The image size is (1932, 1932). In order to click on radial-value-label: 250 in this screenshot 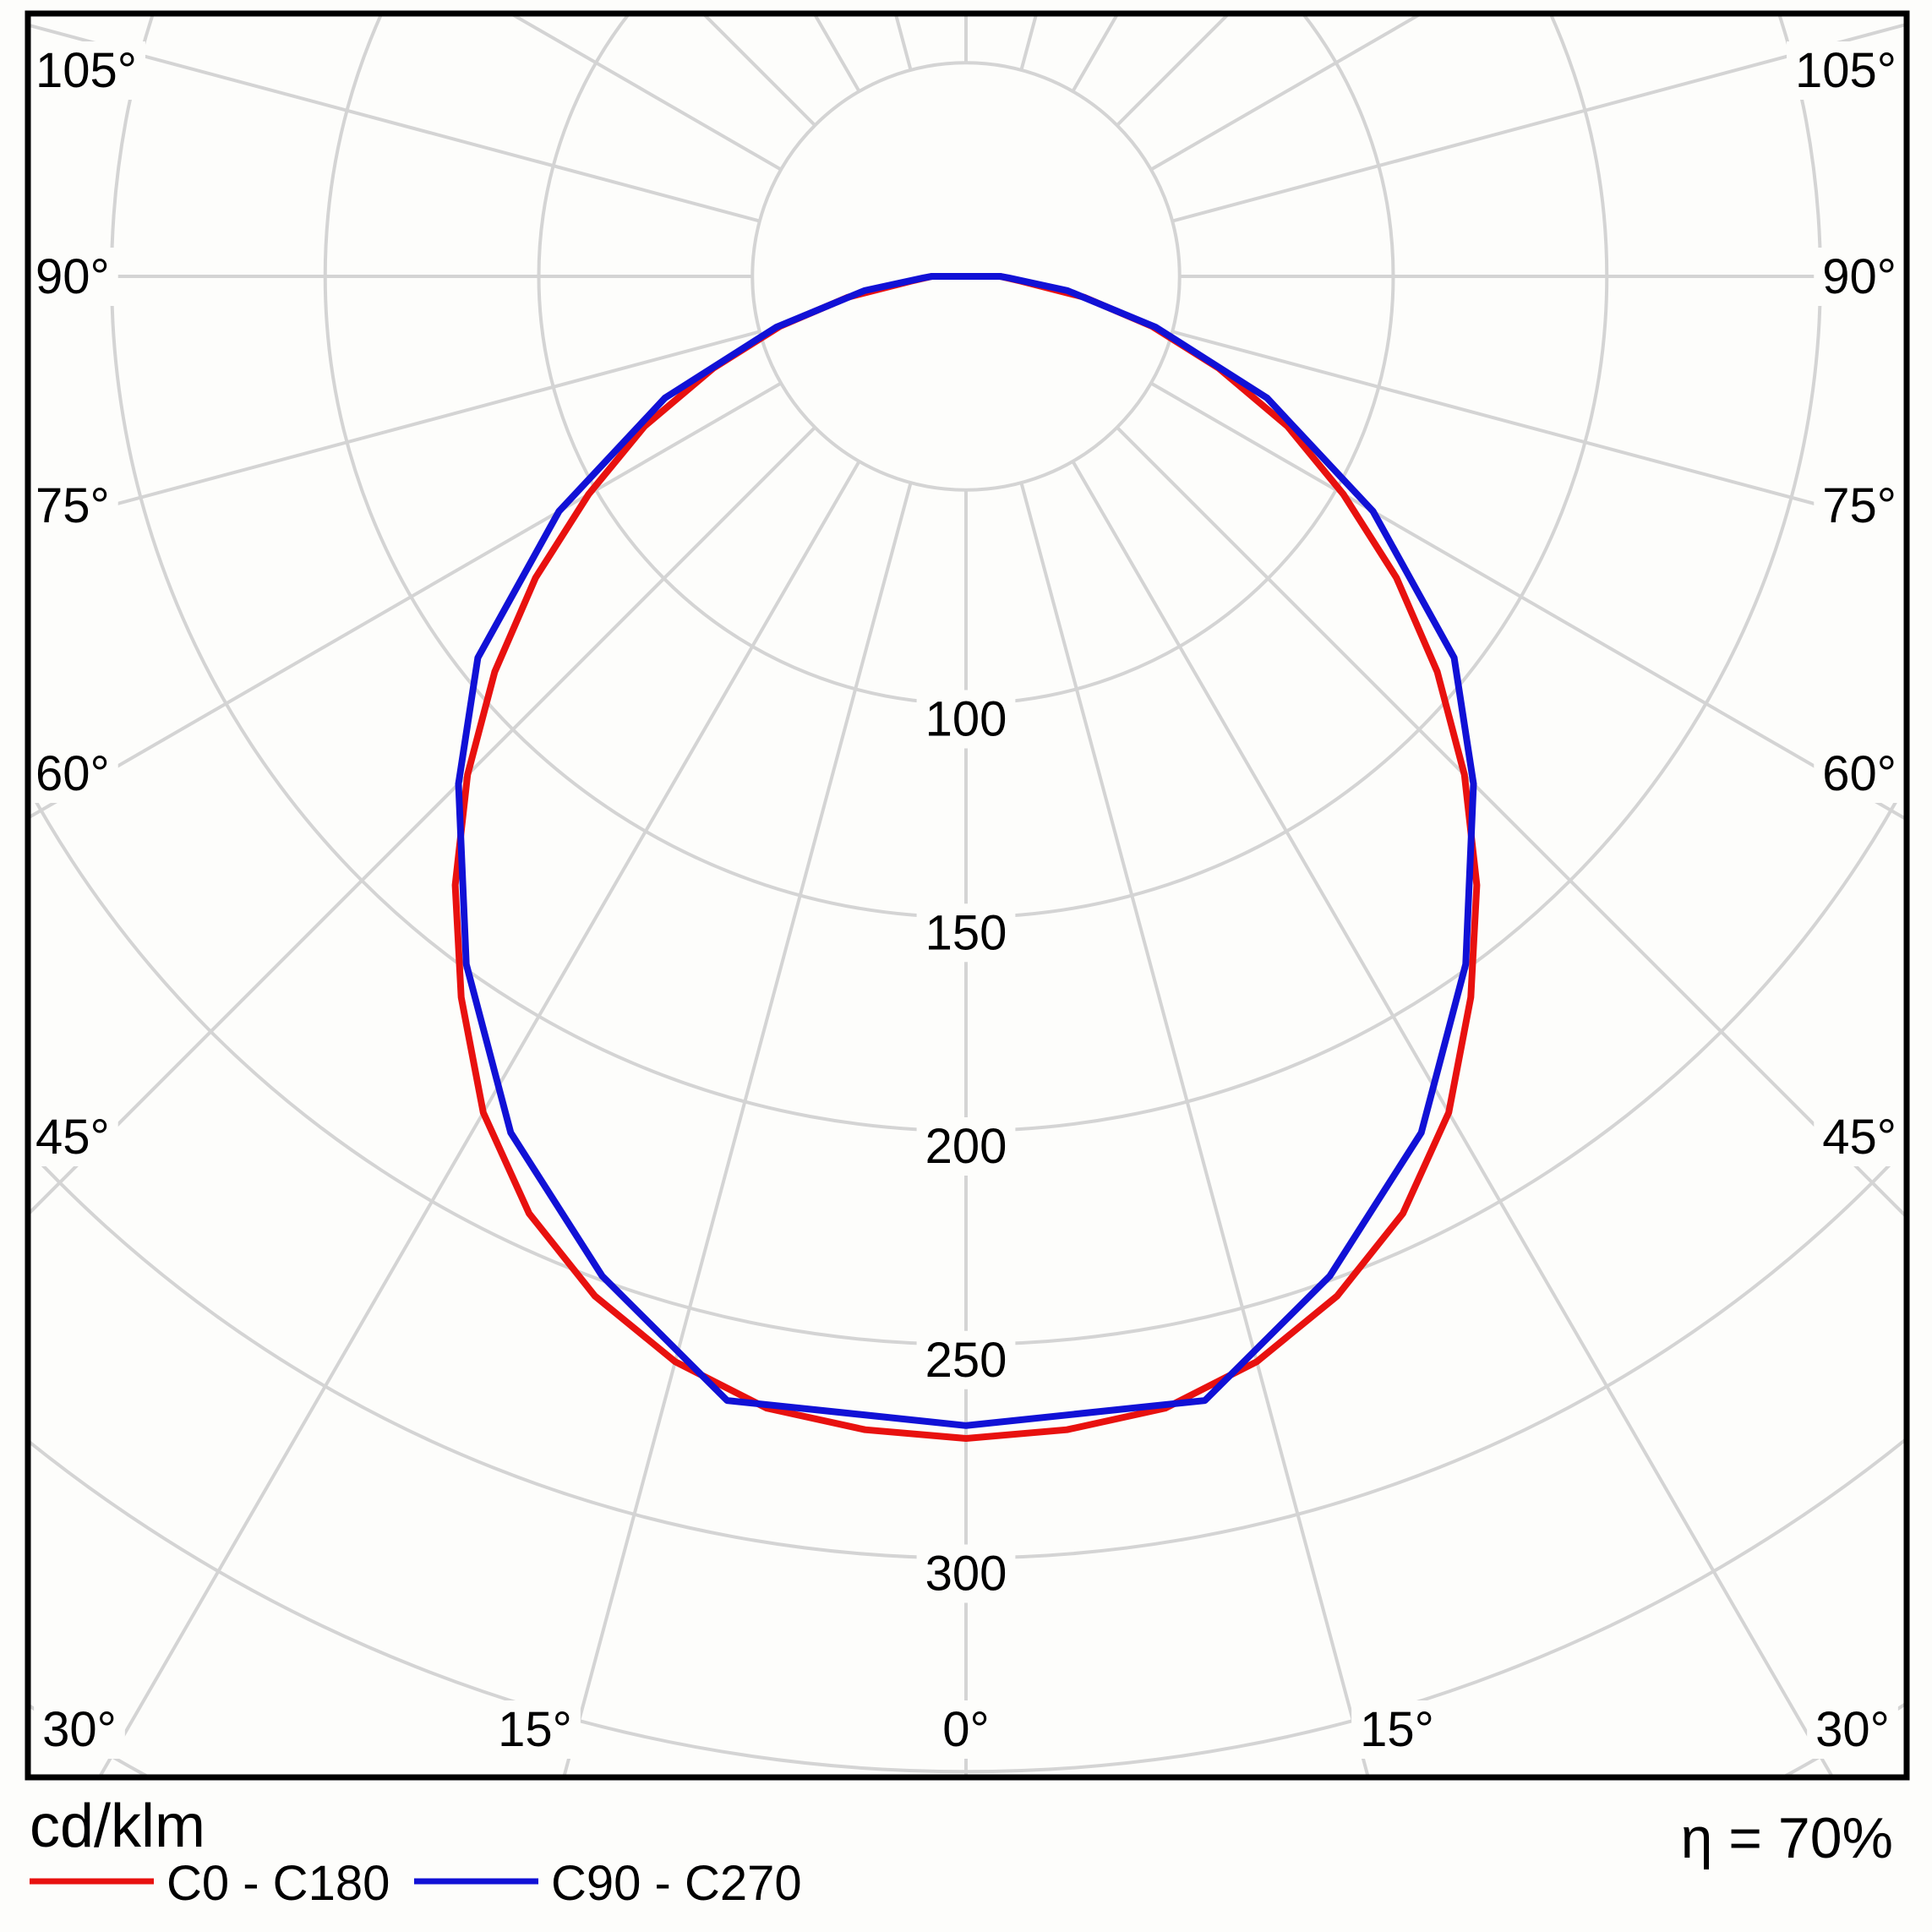, I will do `click(966, 1360)`.